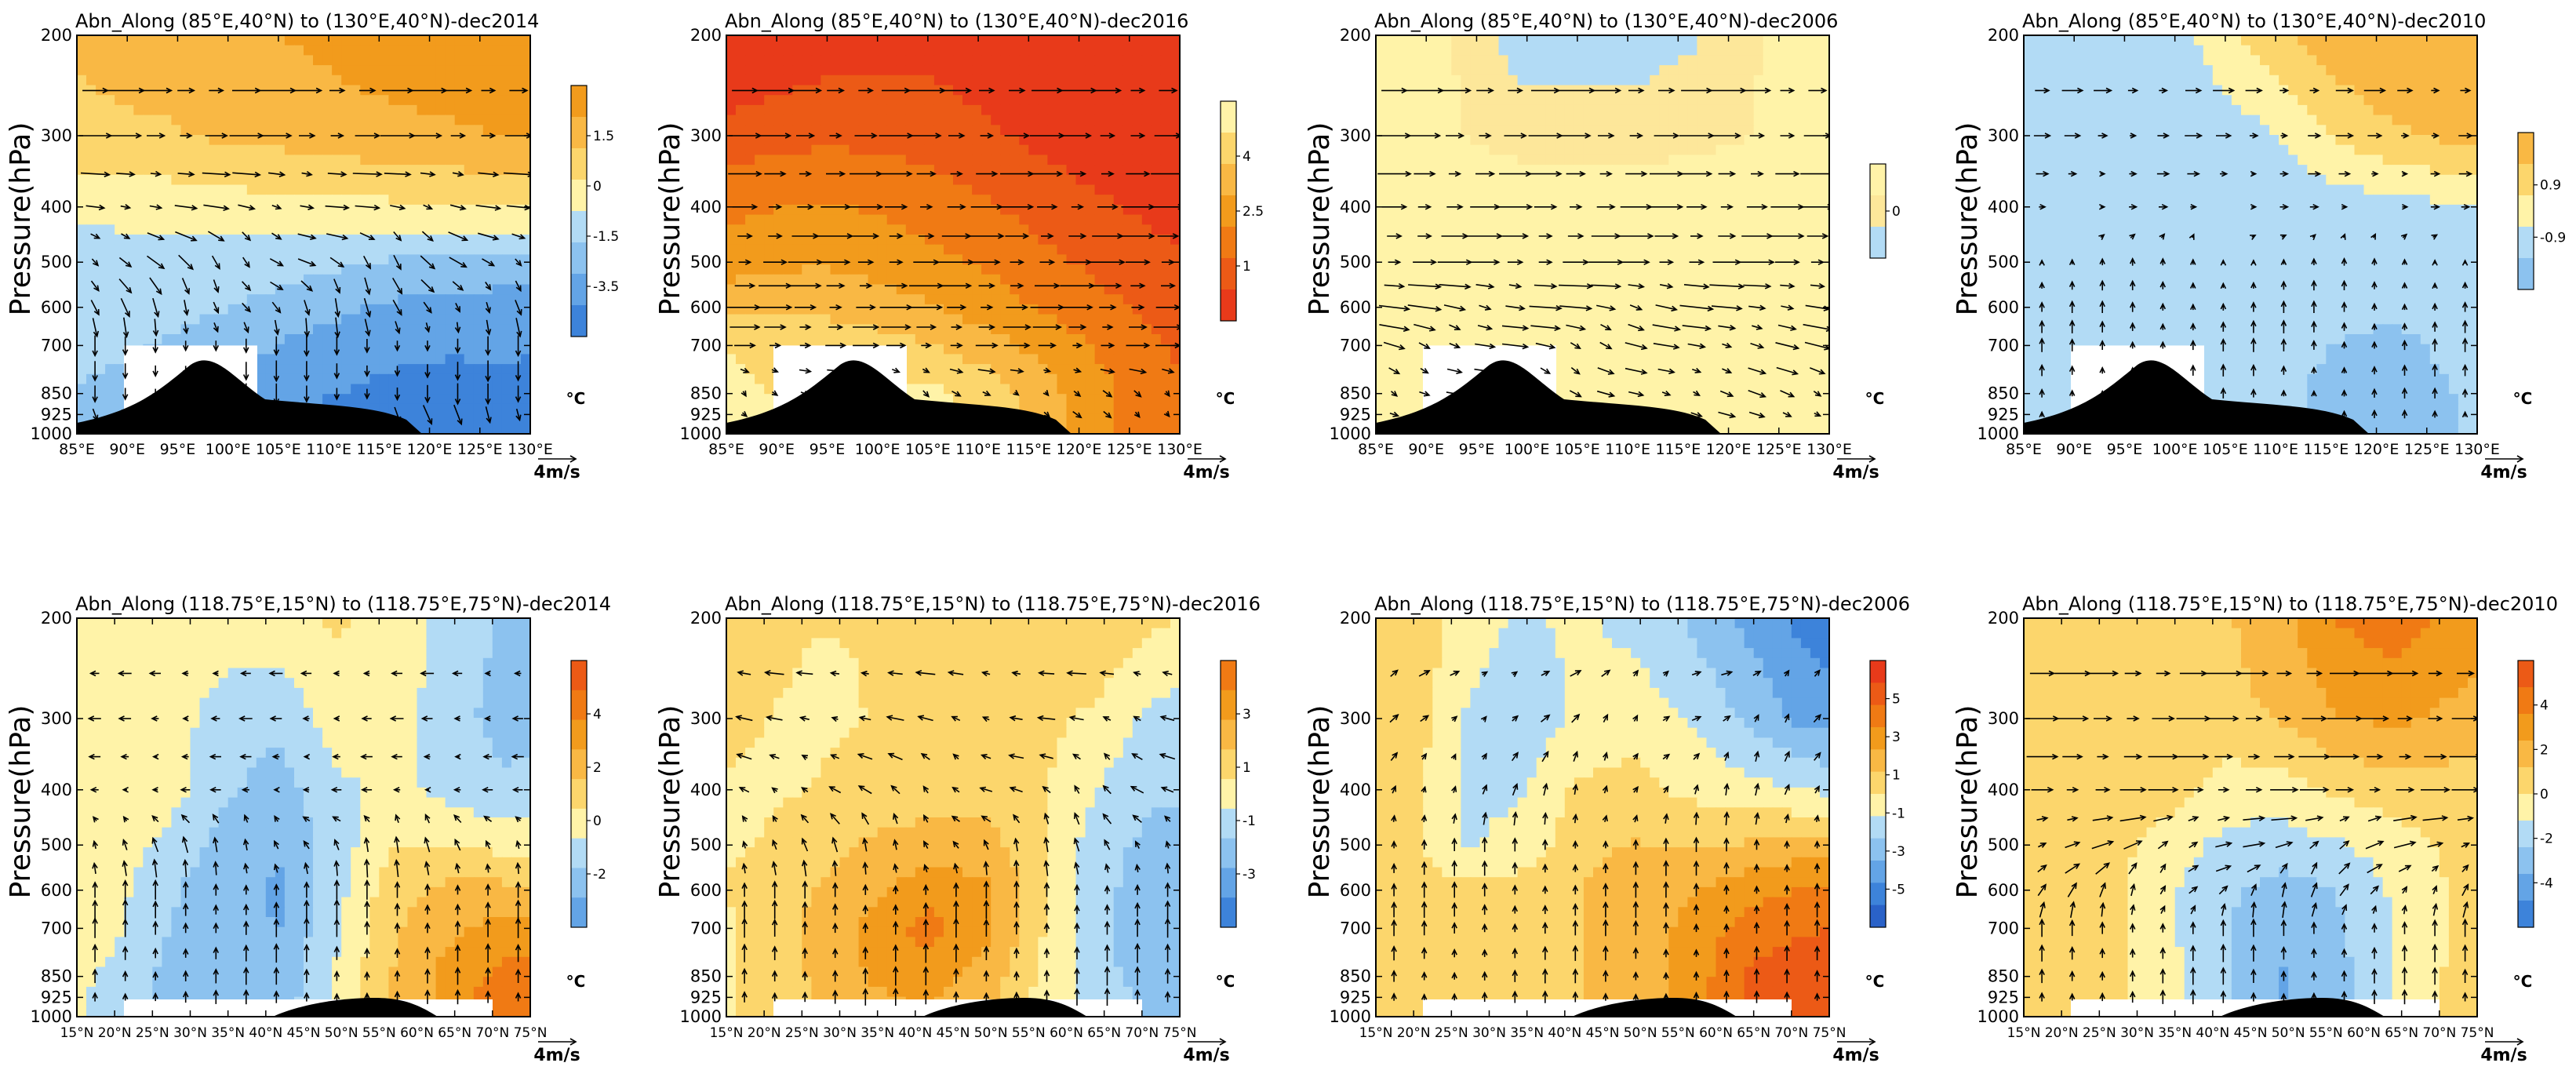  Describe the element at coordinates (777, 450) in the screenshot. I see `x-tick-label: 90°E` at that location.